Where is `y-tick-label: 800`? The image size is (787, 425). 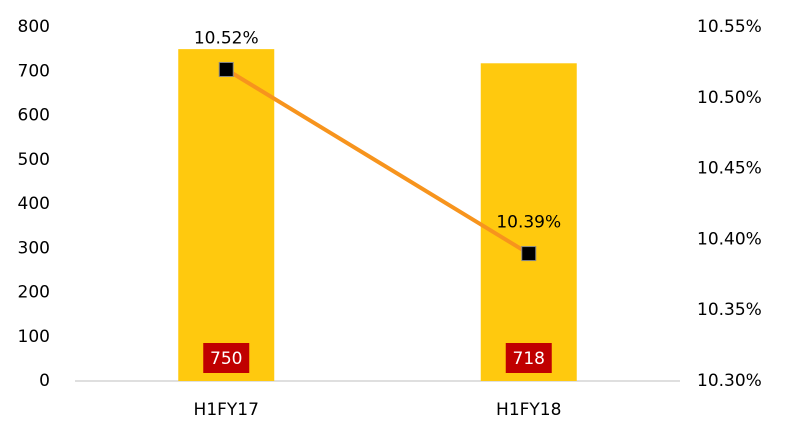
y-tick-label: 800 is located at coordinates (34, 27).